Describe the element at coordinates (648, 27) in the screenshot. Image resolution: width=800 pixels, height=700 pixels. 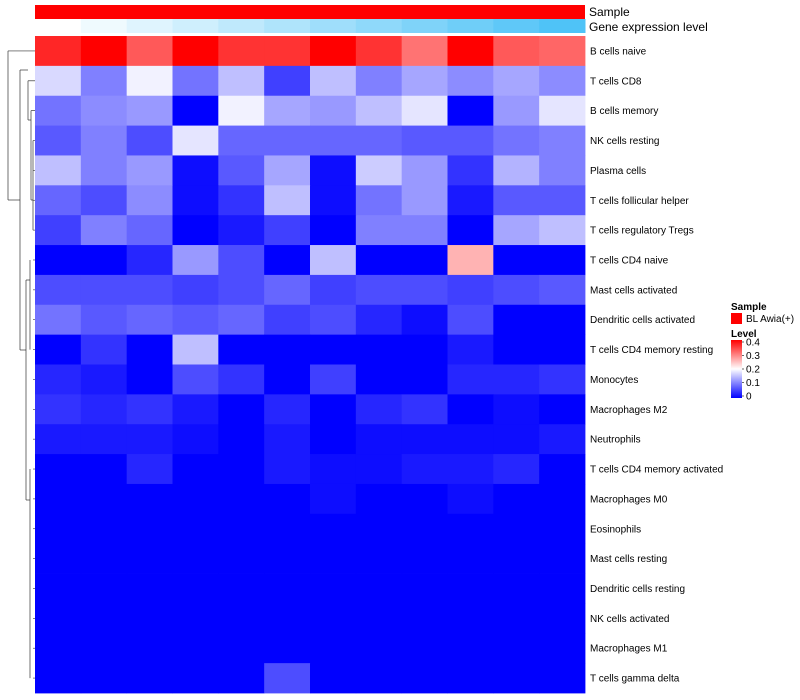
I see `expression-annotation-label: Gene expression level` at that location.